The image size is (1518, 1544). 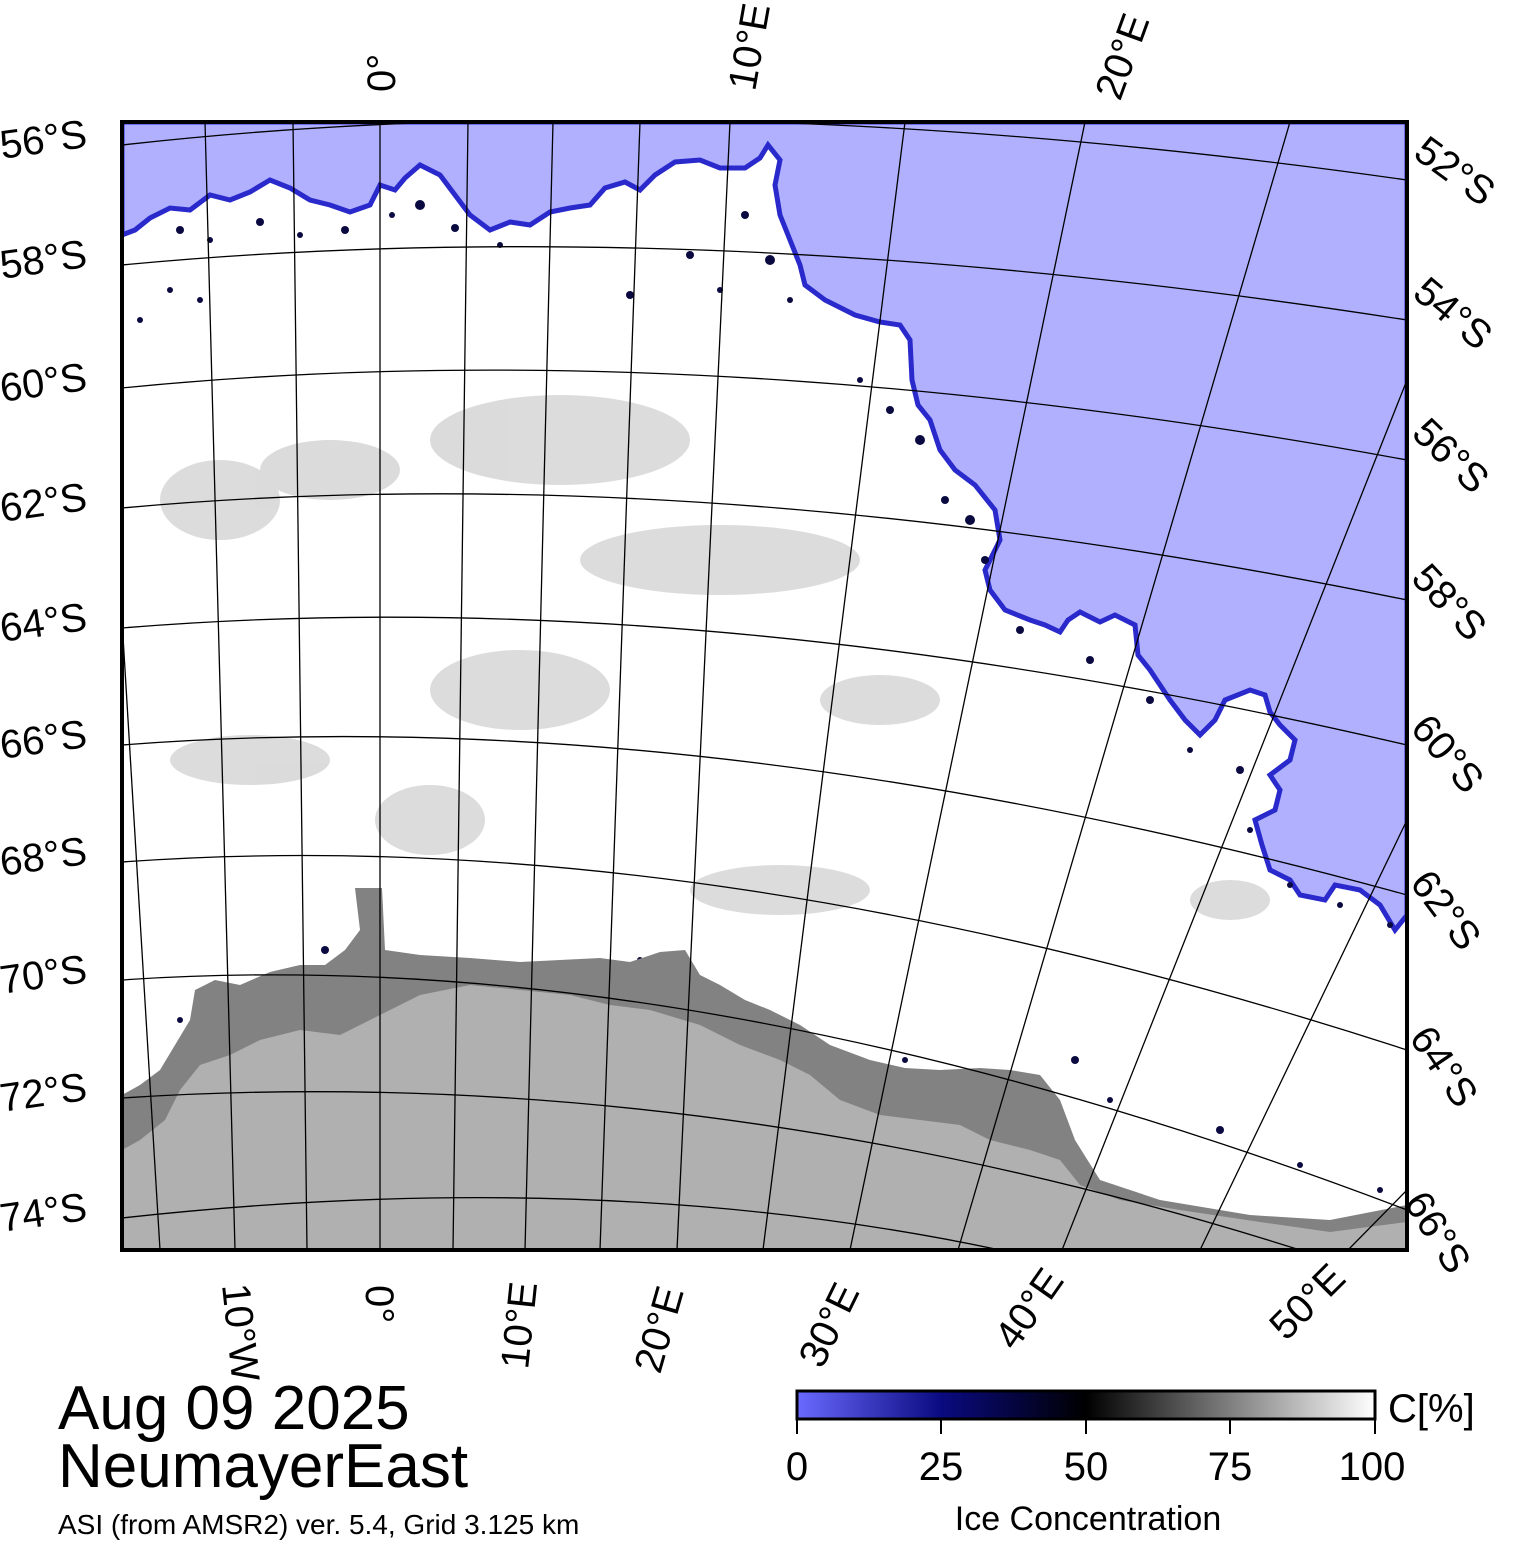 What do you see at coordinates (783, 1320) in the screenshot?
I see `lon-labels-bottom: 10°W 0° 10°E 20°E 30°E 40°E 50°E` at bounding box center [783, 1320].